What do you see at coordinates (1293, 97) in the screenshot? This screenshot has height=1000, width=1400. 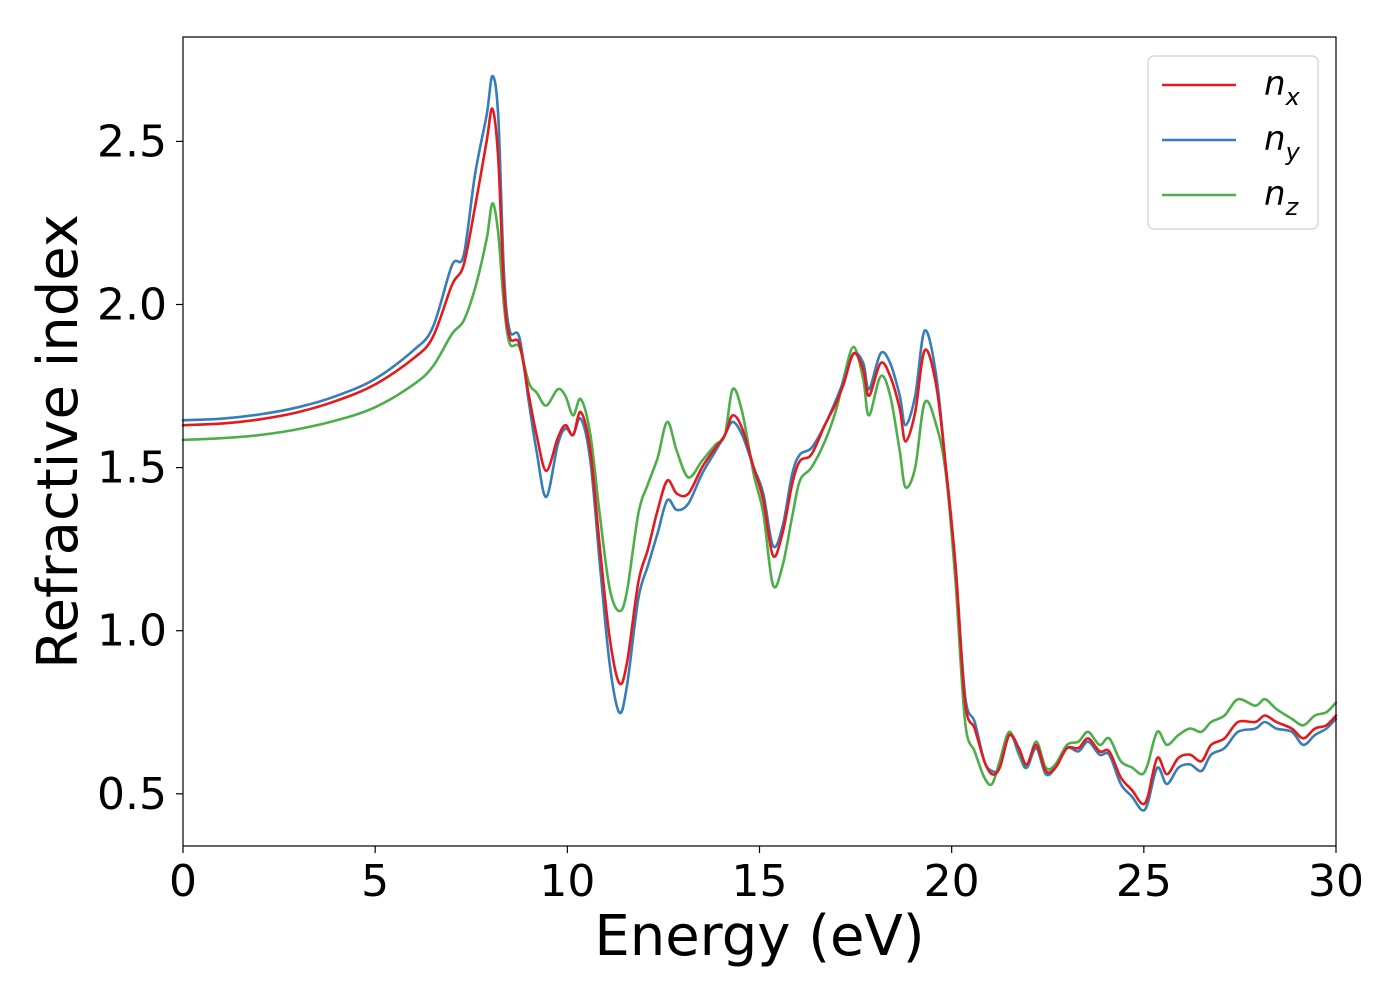 I see `legend-label-subscript: x` at bounding box center [1293, 97].